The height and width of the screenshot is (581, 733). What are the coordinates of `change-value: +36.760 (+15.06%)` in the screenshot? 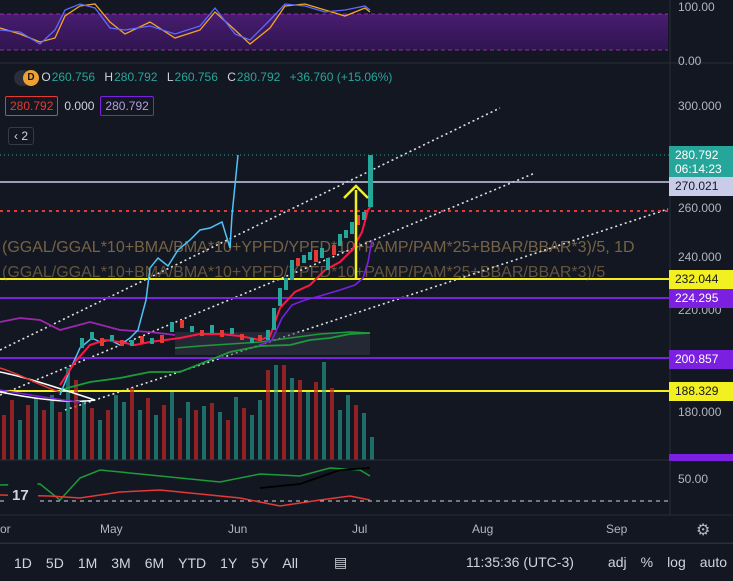 It's located at (341, 77).